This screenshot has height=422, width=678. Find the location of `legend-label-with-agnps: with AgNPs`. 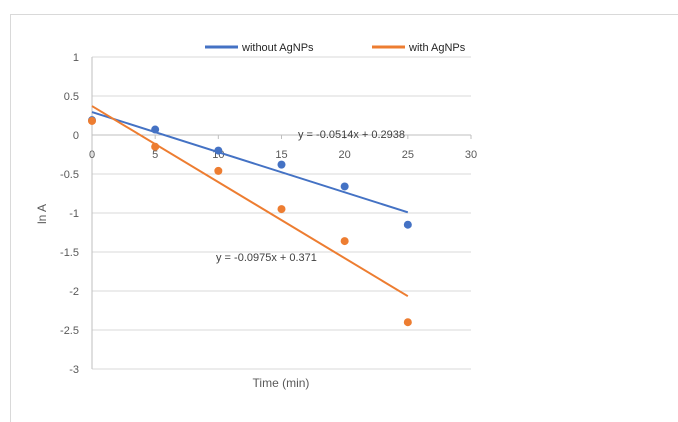

legend-label-with-agnps: with AgNPs is located at coordinates (437, 48).